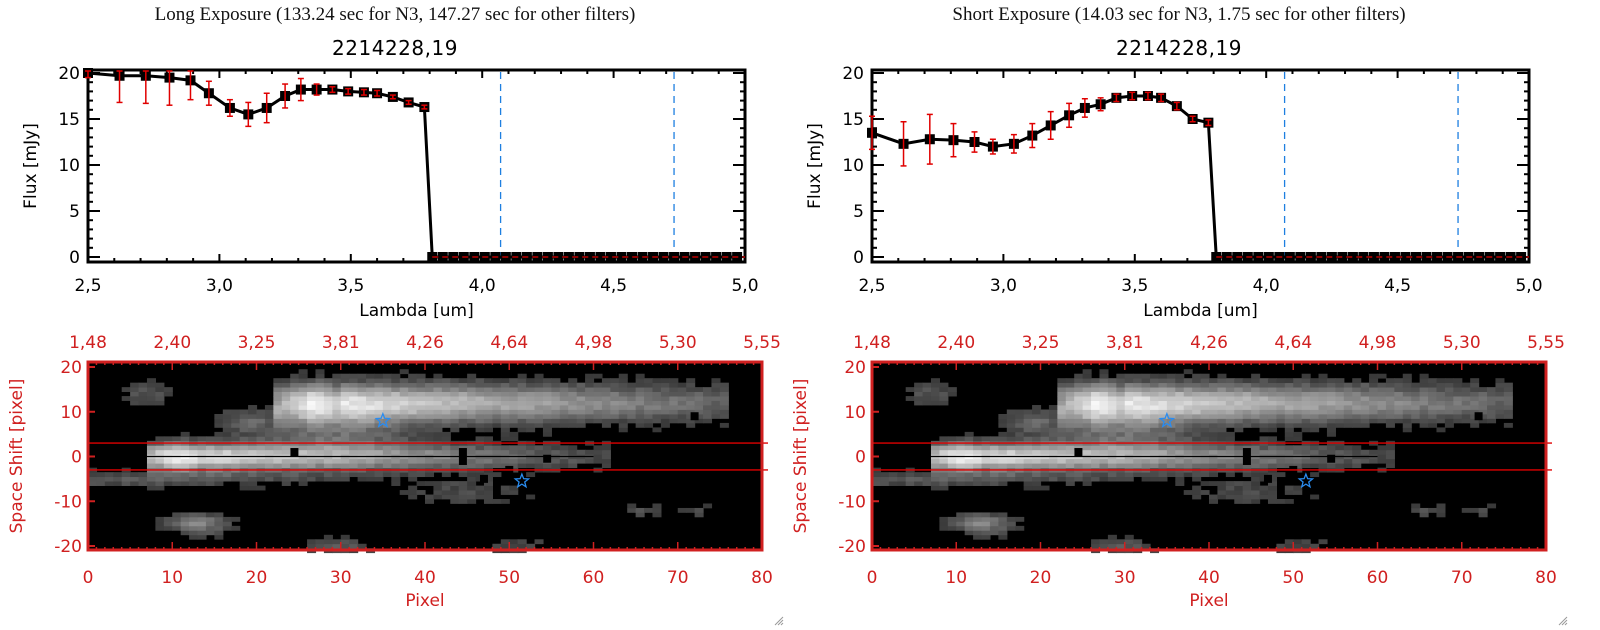 This screenshot has height=630, width=1600. Describe the element at coordinates (1125, 343) in the screenshot. I see `image-top-tick-label: 3,81` at that location.